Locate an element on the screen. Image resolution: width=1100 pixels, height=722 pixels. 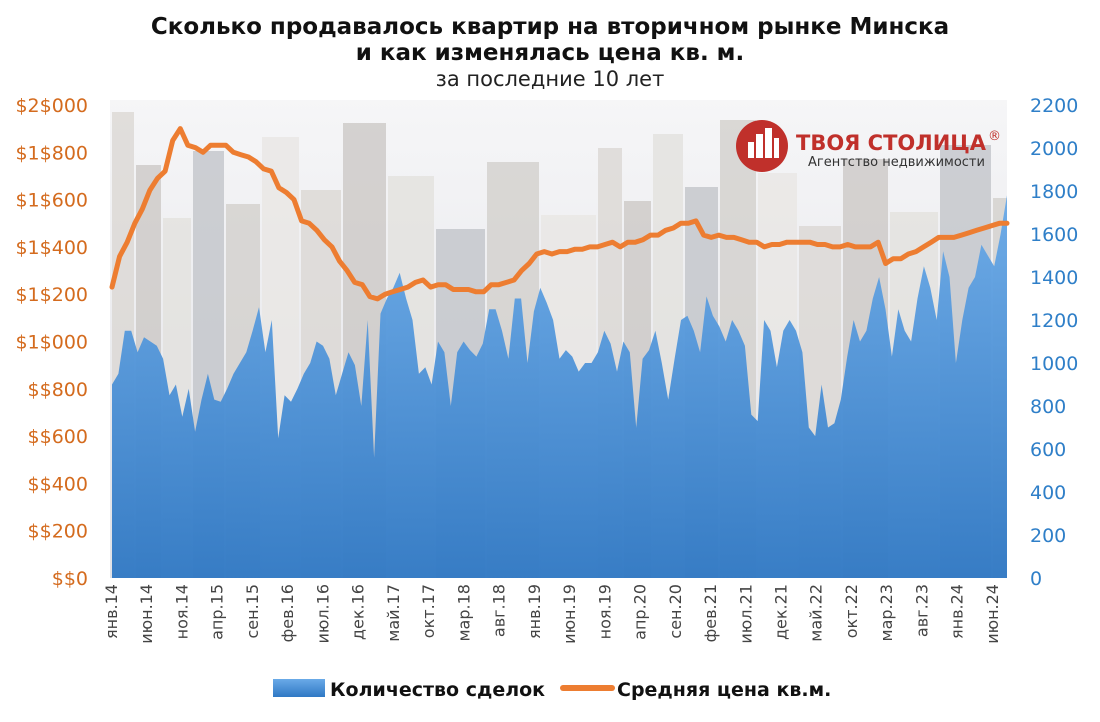
x-tick-label: сен.20 is located at coordinates (675, 611).